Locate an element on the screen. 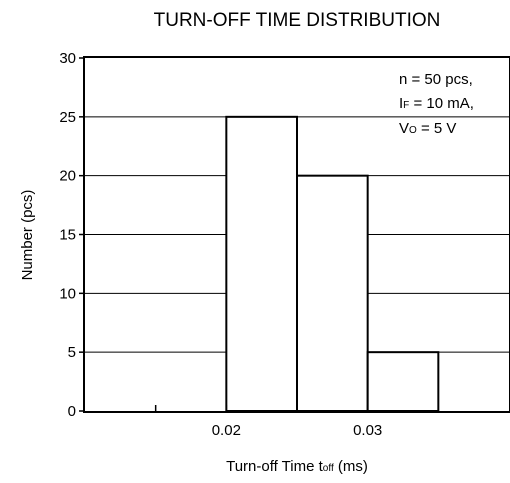 Image resolution: width=510 pixels, height=483 pixels. y-tick-label-15: 15 is located at coordinates (67, 235).